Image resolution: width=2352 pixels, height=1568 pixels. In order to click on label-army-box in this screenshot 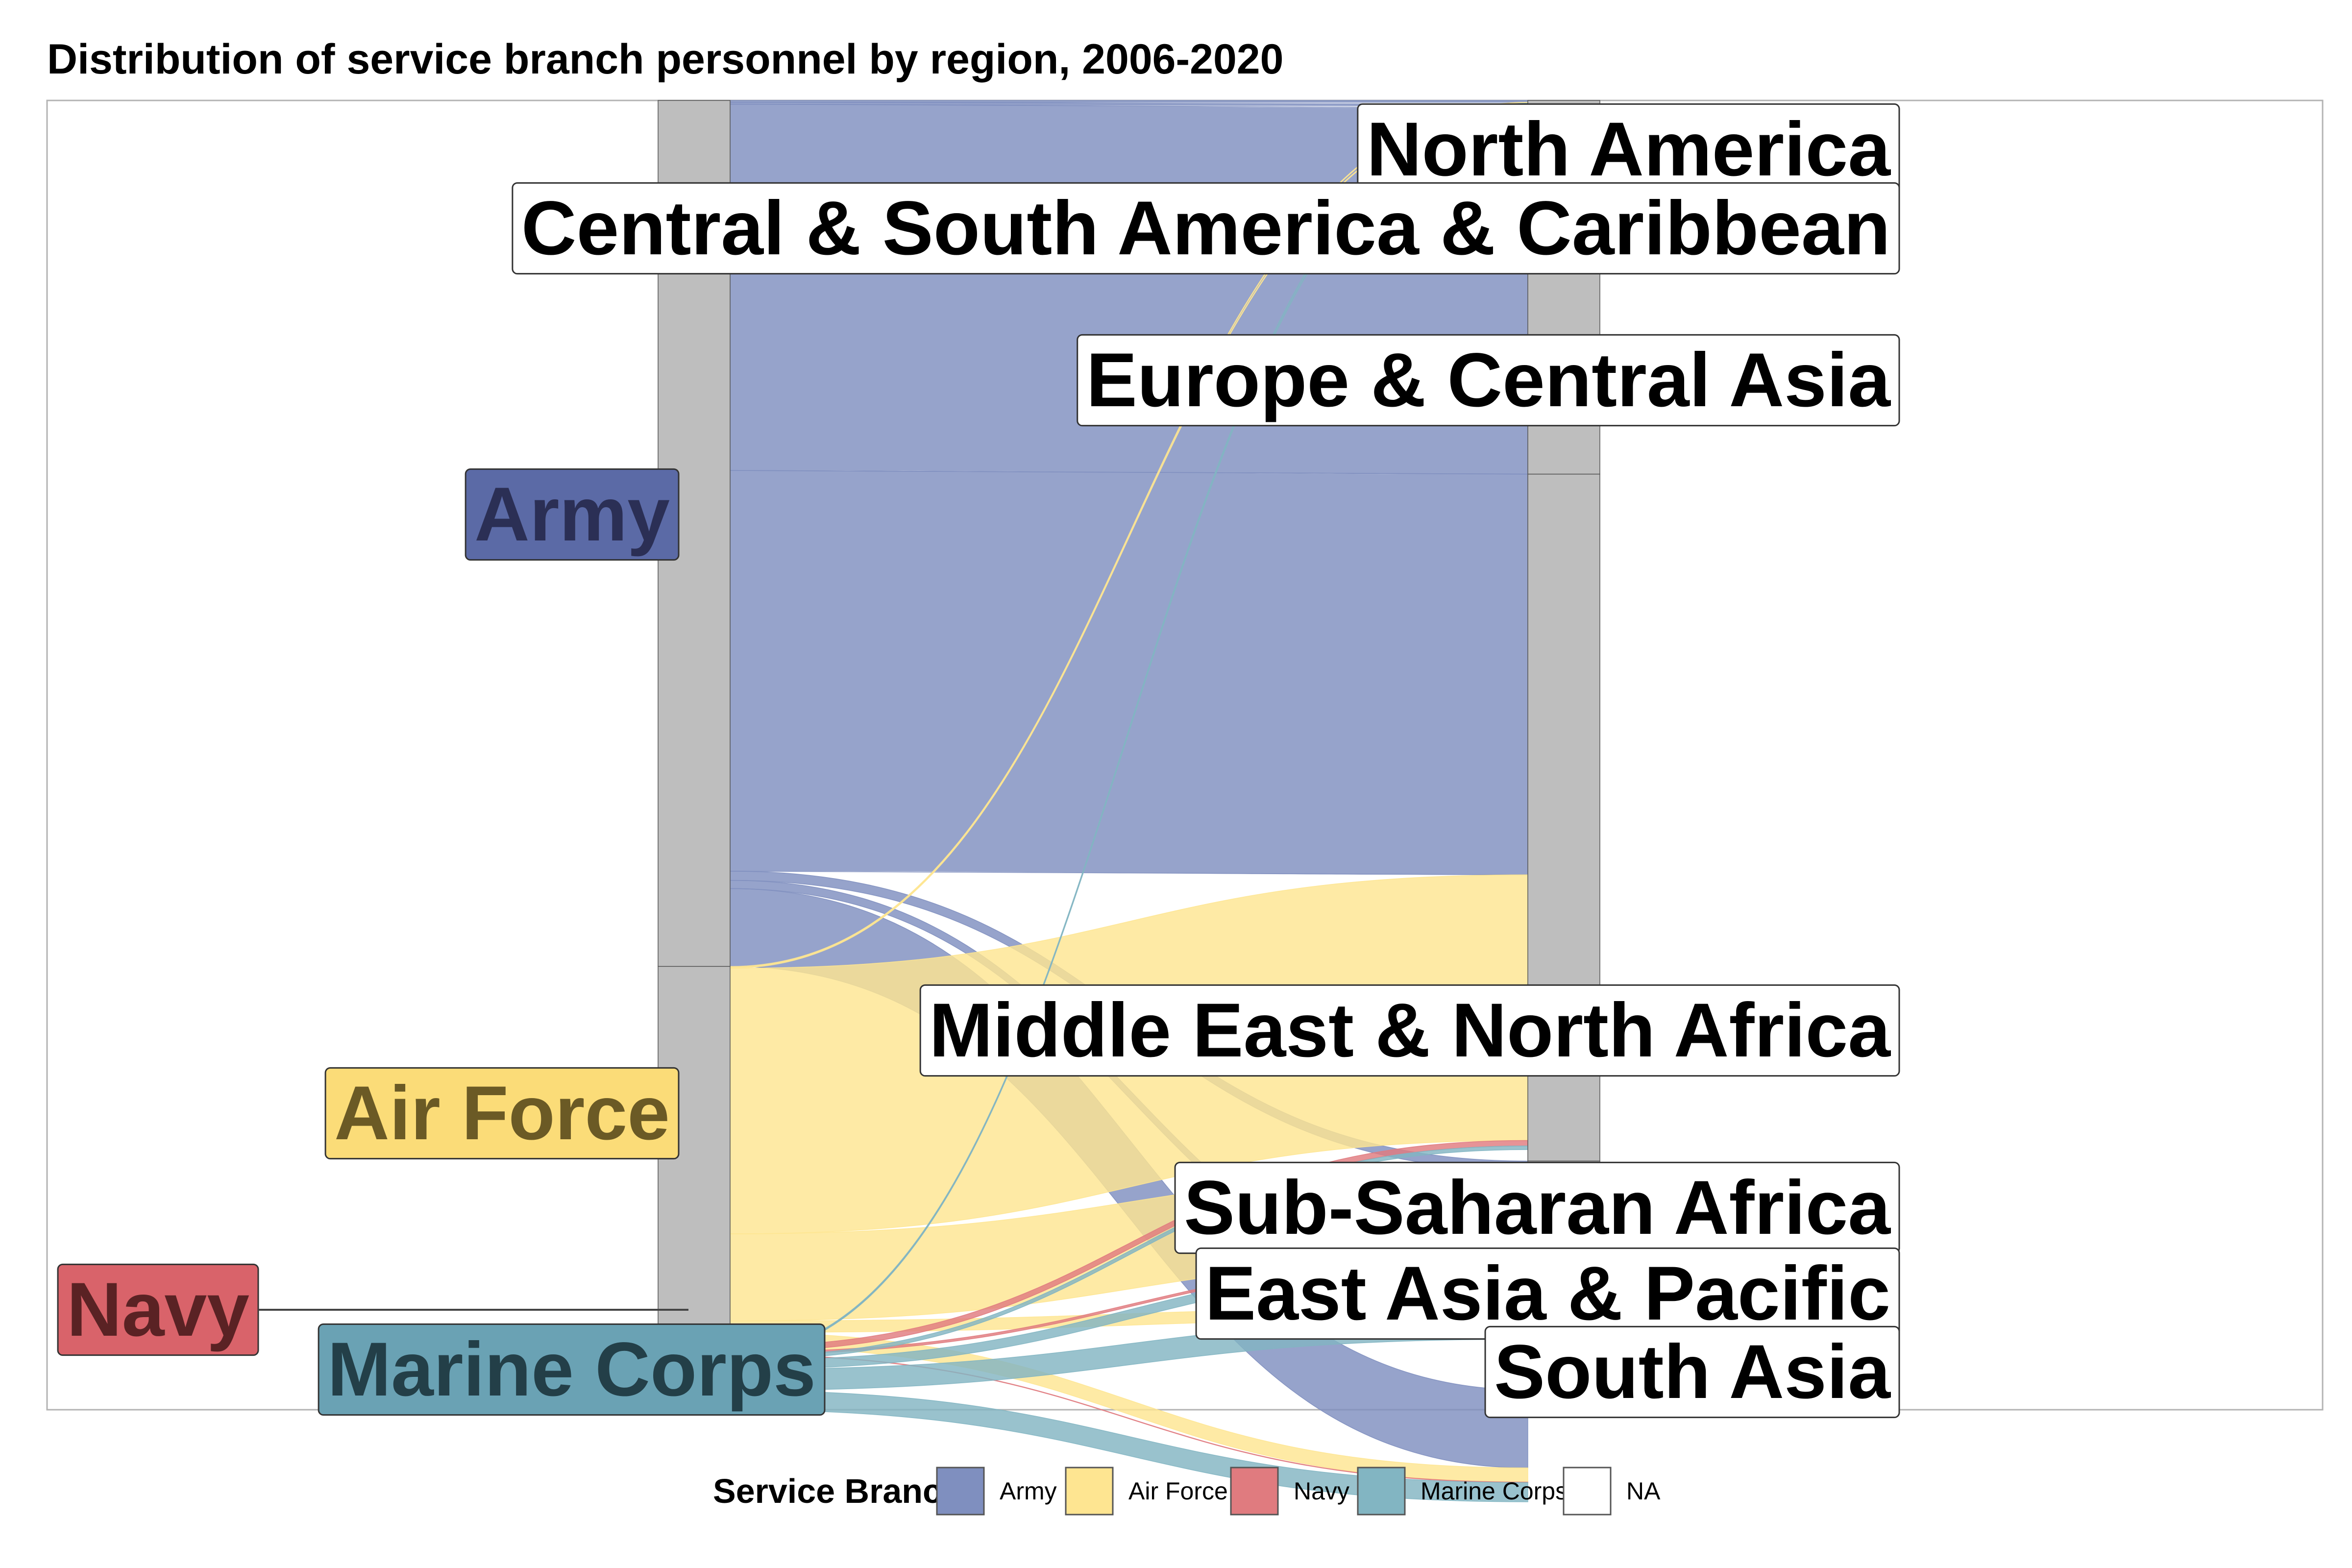, I will do `click(572, 514)`.